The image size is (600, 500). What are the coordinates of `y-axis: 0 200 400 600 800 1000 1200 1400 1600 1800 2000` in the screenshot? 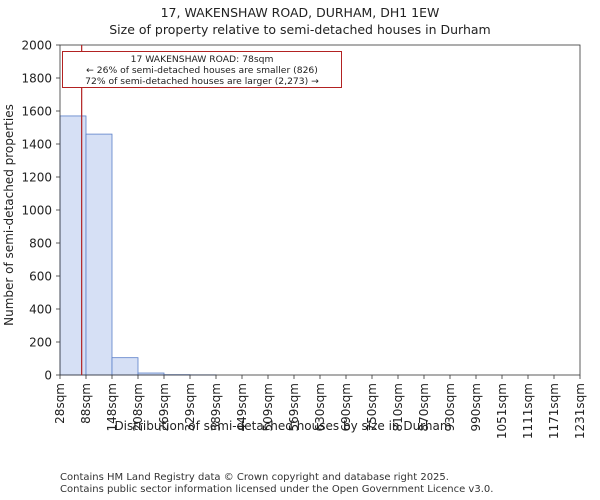 It's located at (40, 211).